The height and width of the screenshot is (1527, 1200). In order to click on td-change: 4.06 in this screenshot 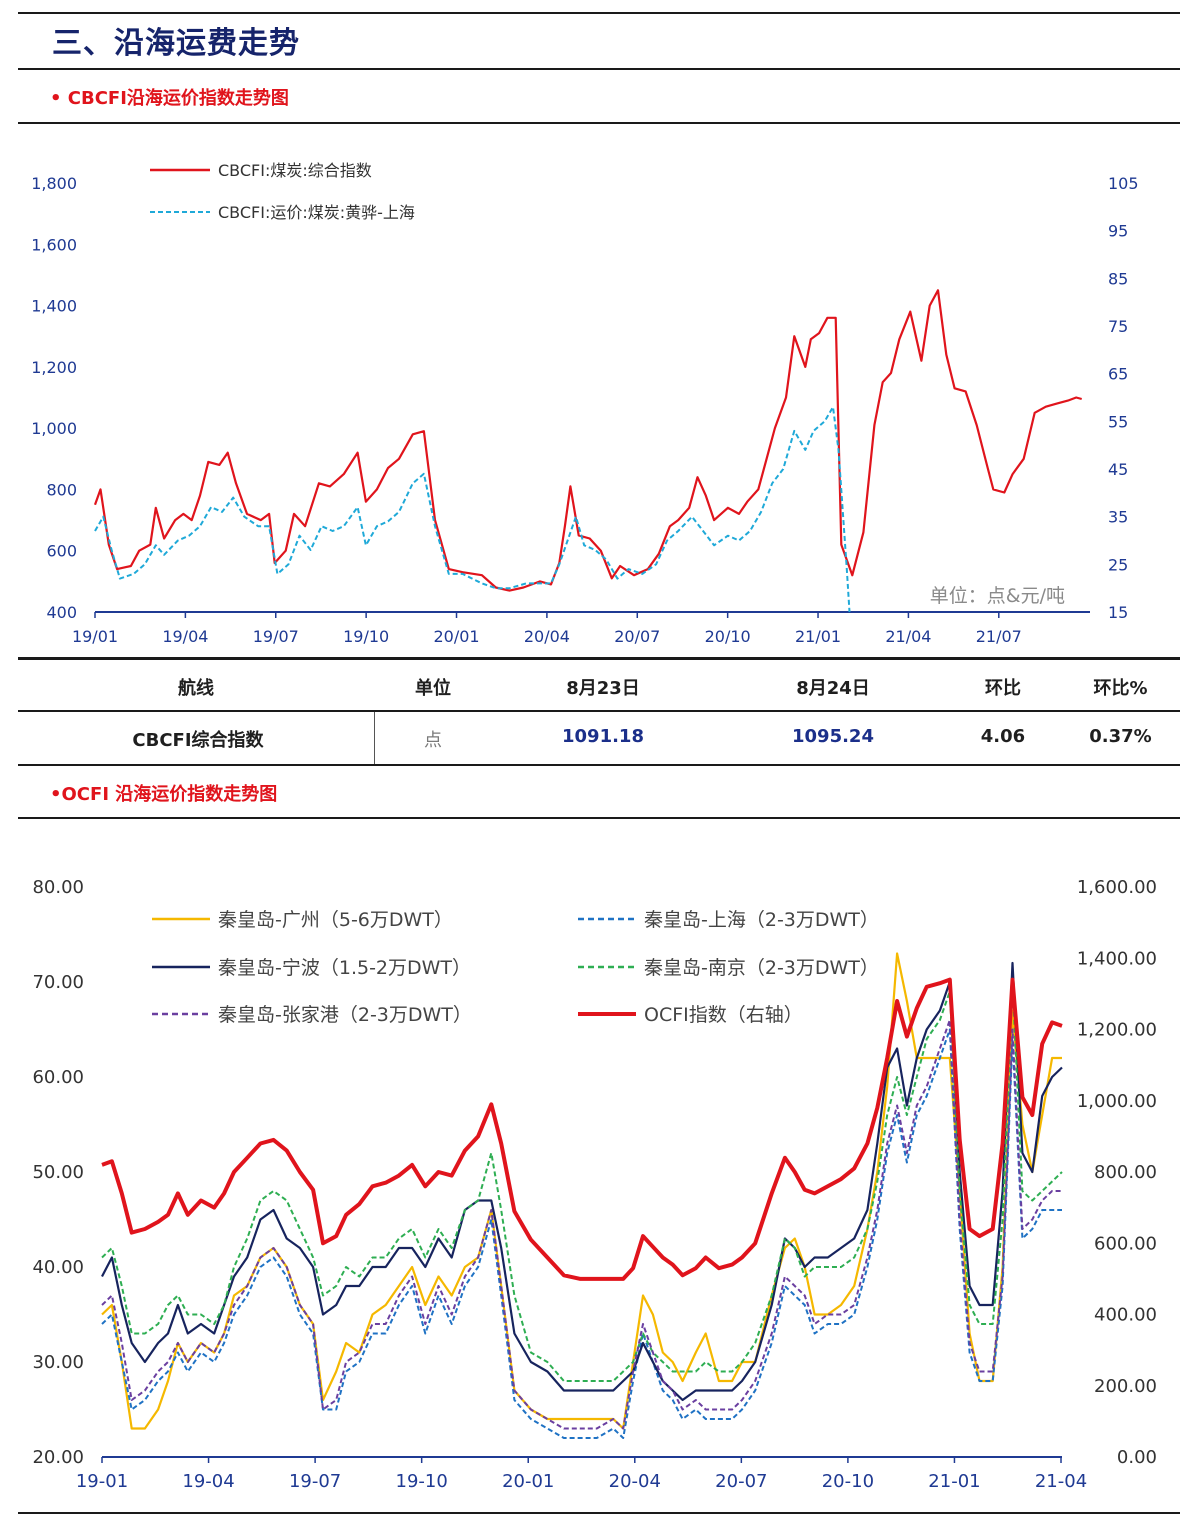, I will do `click(1003, 736)`.